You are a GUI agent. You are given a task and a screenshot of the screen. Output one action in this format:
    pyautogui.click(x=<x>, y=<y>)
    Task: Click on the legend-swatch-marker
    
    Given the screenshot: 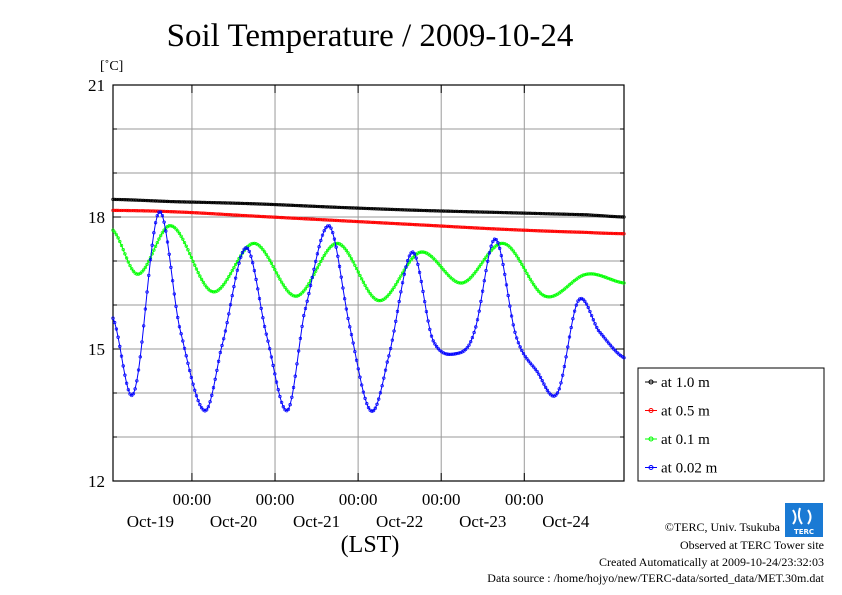 What is the action you would take?
    pyautogui.click(x=651, y=467)
    